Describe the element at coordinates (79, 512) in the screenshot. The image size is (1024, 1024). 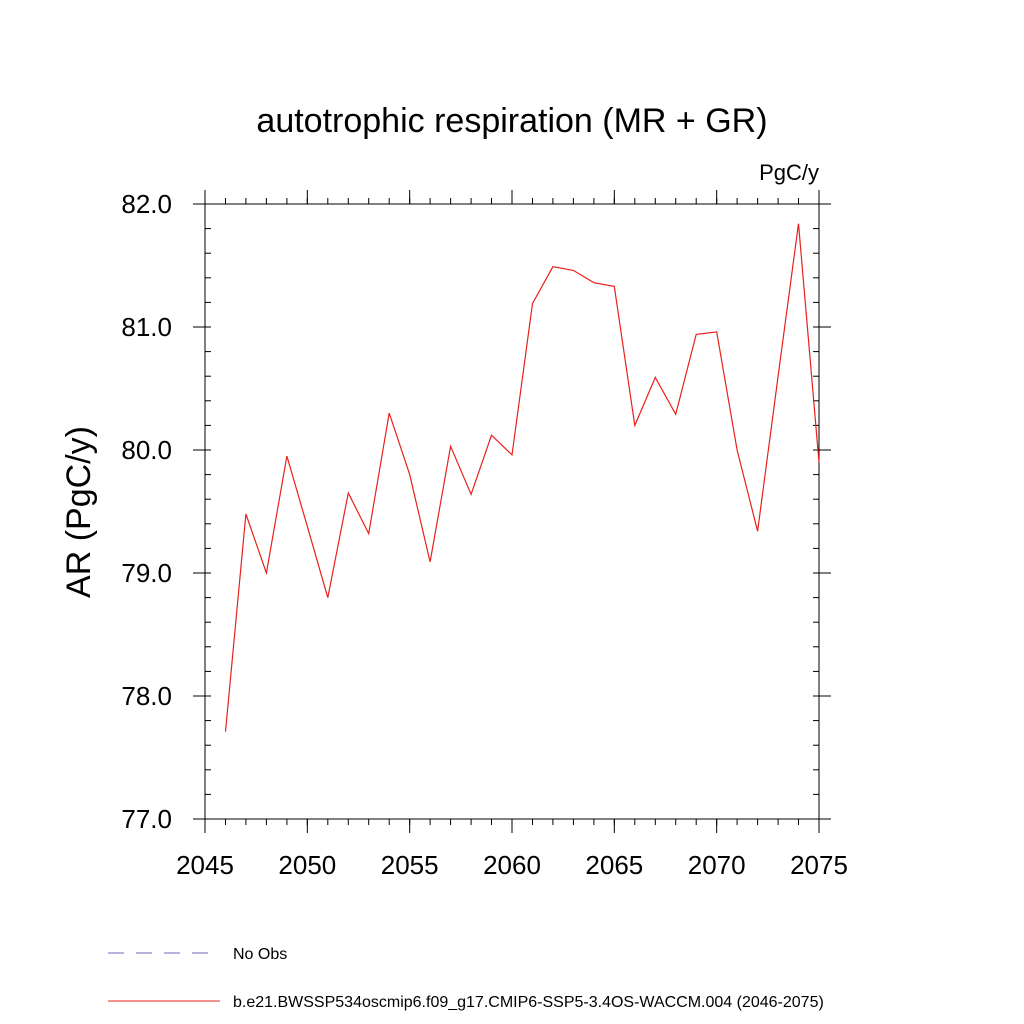
I see `y-axis-label: AR (PgC/y)` at that location.